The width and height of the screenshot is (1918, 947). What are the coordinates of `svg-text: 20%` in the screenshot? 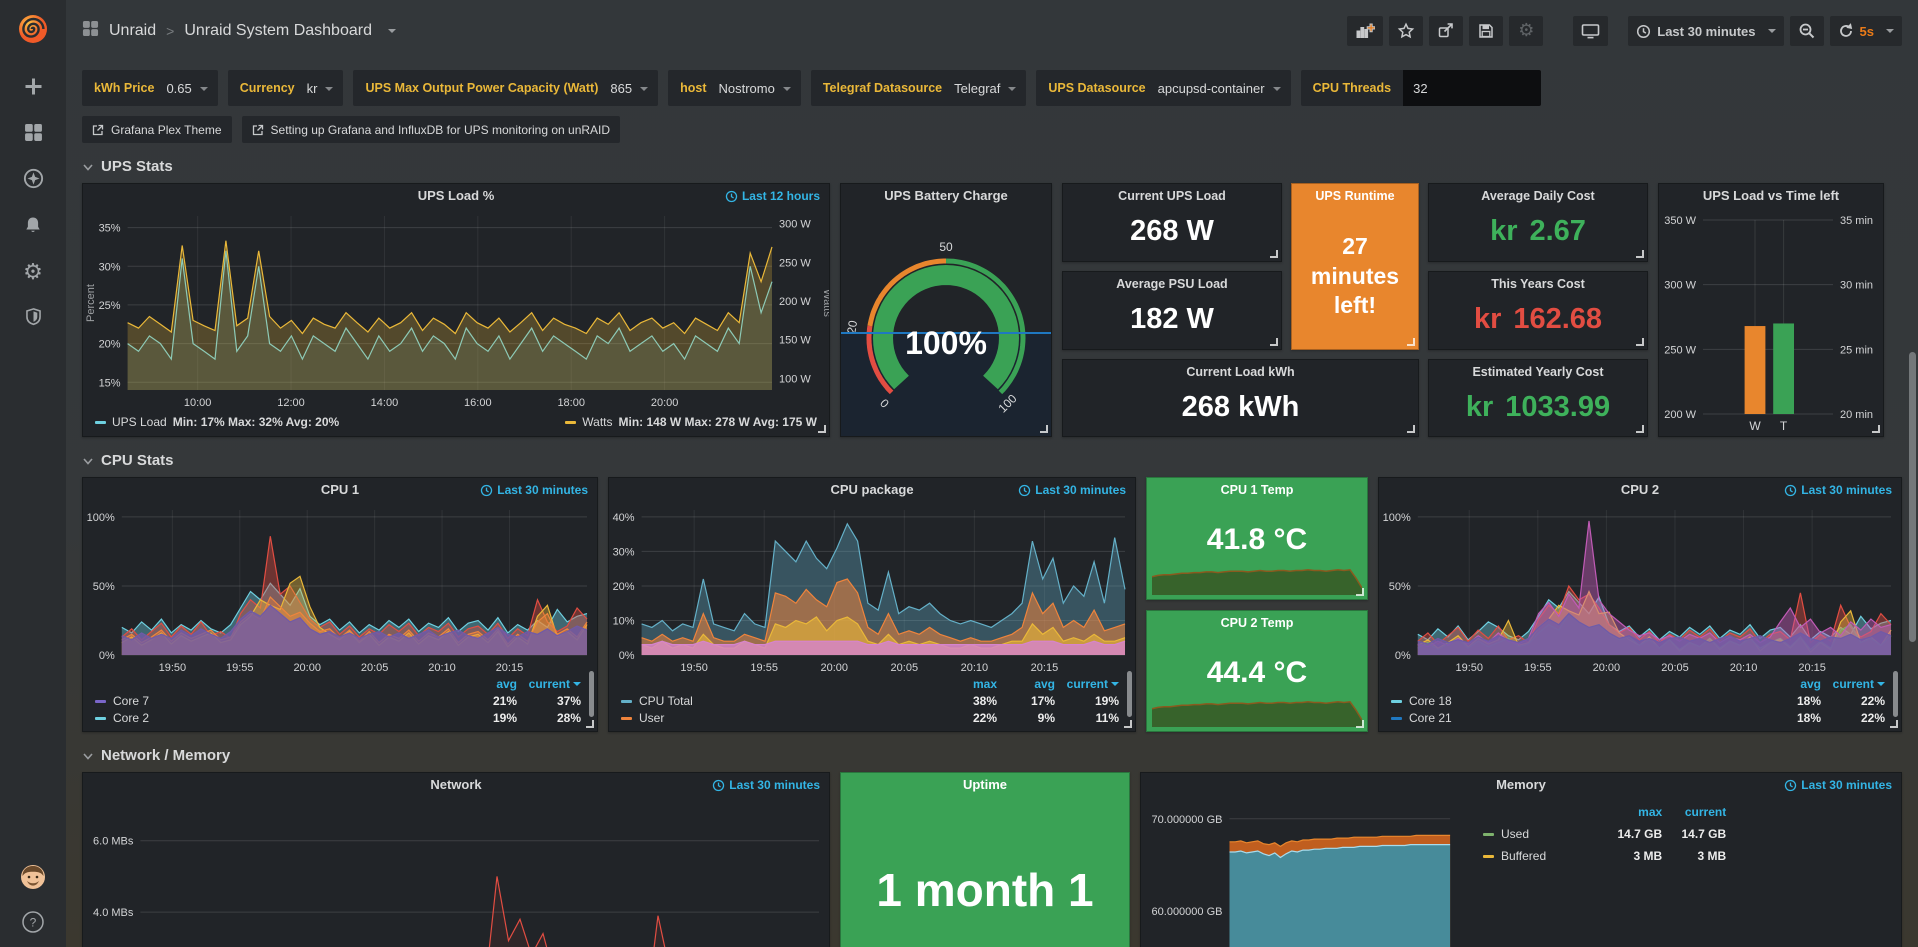 It's located at (110, 345).